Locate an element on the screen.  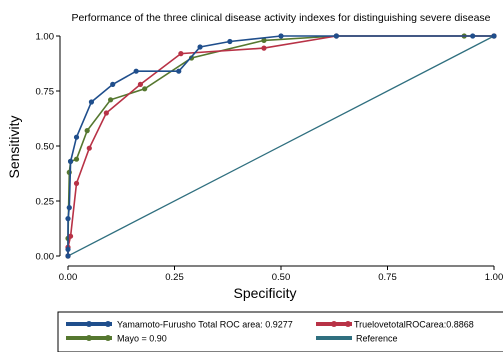
y-tick-label: 0.00 is located at coordinates (45, 257).